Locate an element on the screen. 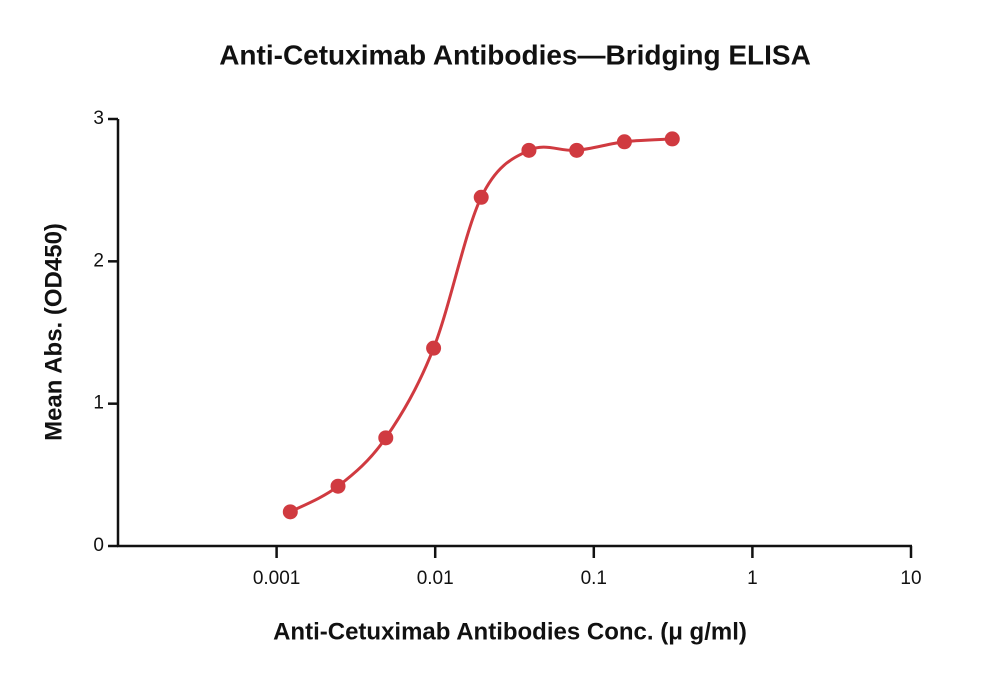 The width and height of the screenshot is (1000, 681). y-tick-label: 3 is located at coordinates (98, 118).